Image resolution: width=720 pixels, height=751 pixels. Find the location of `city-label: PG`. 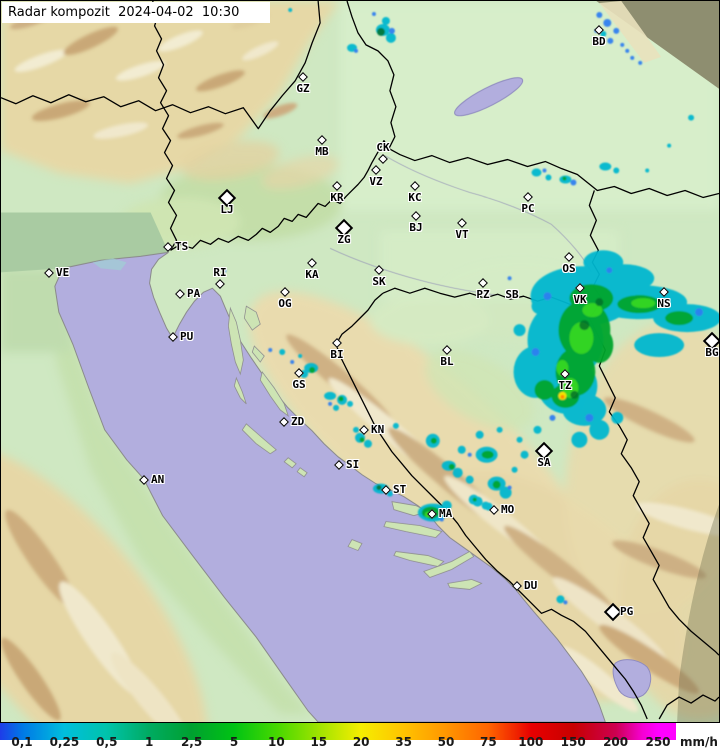

city-label: PG is located at coordinates (627, 611).